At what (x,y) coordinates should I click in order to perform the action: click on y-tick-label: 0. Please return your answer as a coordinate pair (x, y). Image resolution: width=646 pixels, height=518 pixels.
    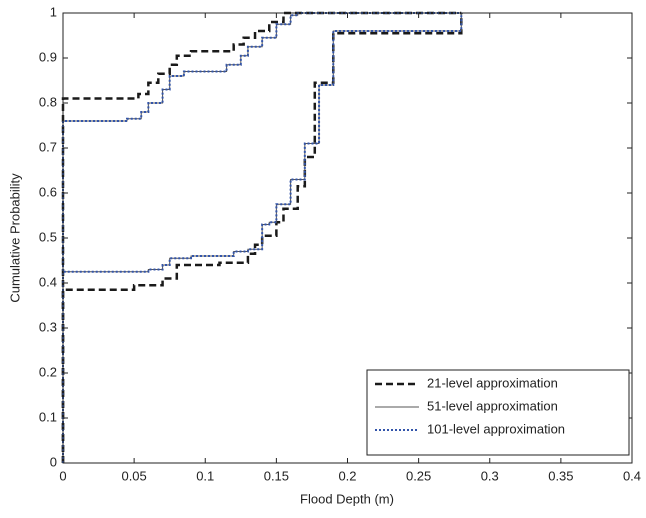
    Looking at the image, I should click on (53, 461).